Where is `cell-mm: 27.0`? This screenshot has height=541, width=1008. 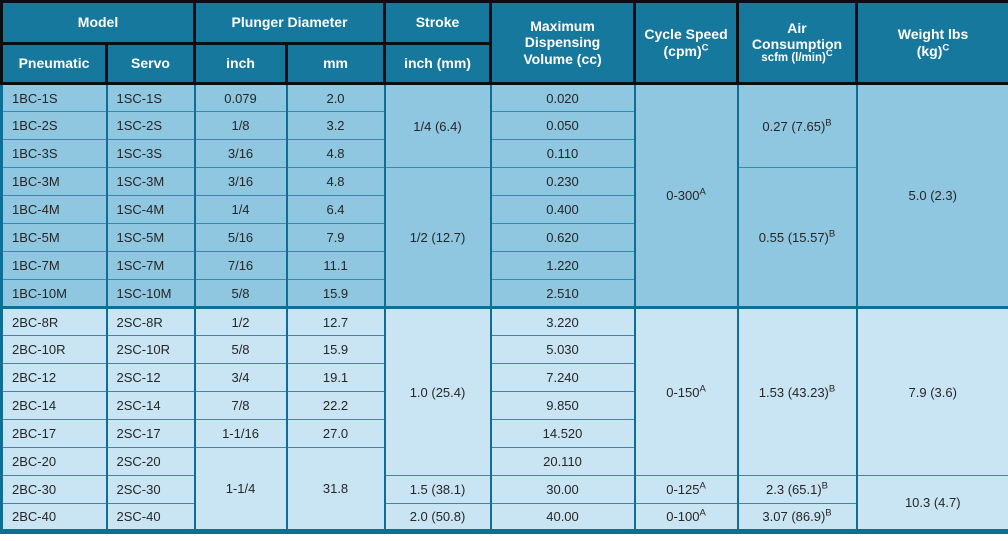
cell-mm: 27.0 is located at coordinates (335, 433).